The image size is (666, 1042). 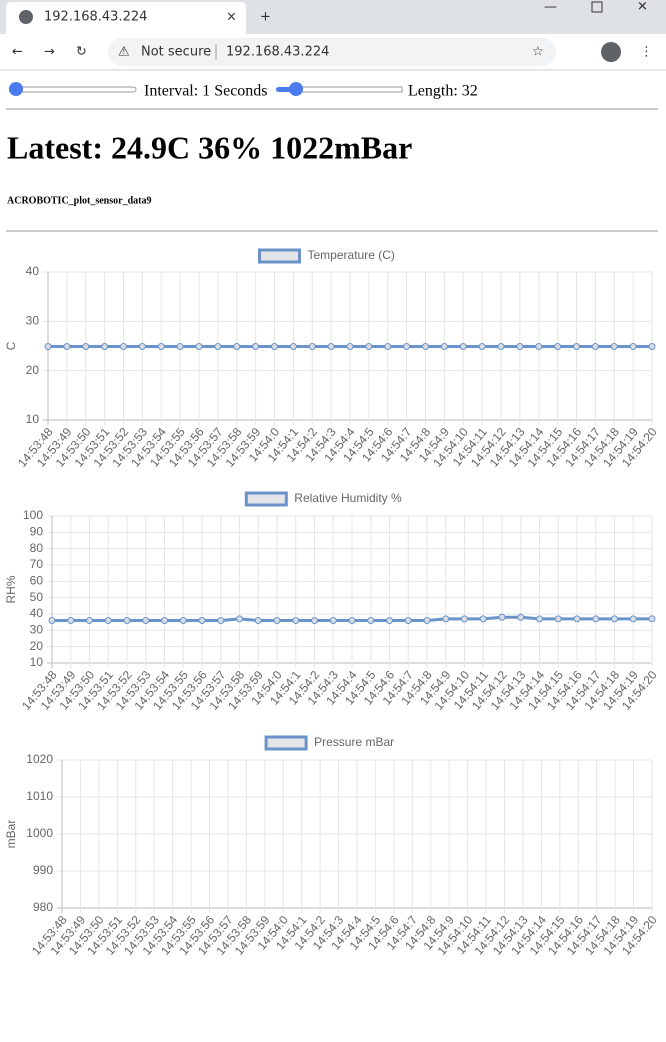 What do you see at coordinates (209, 147) in the screenshot?
I see `heading: Latest: 24.9C 36% 1022mBar` at bounding box center [209, 147].